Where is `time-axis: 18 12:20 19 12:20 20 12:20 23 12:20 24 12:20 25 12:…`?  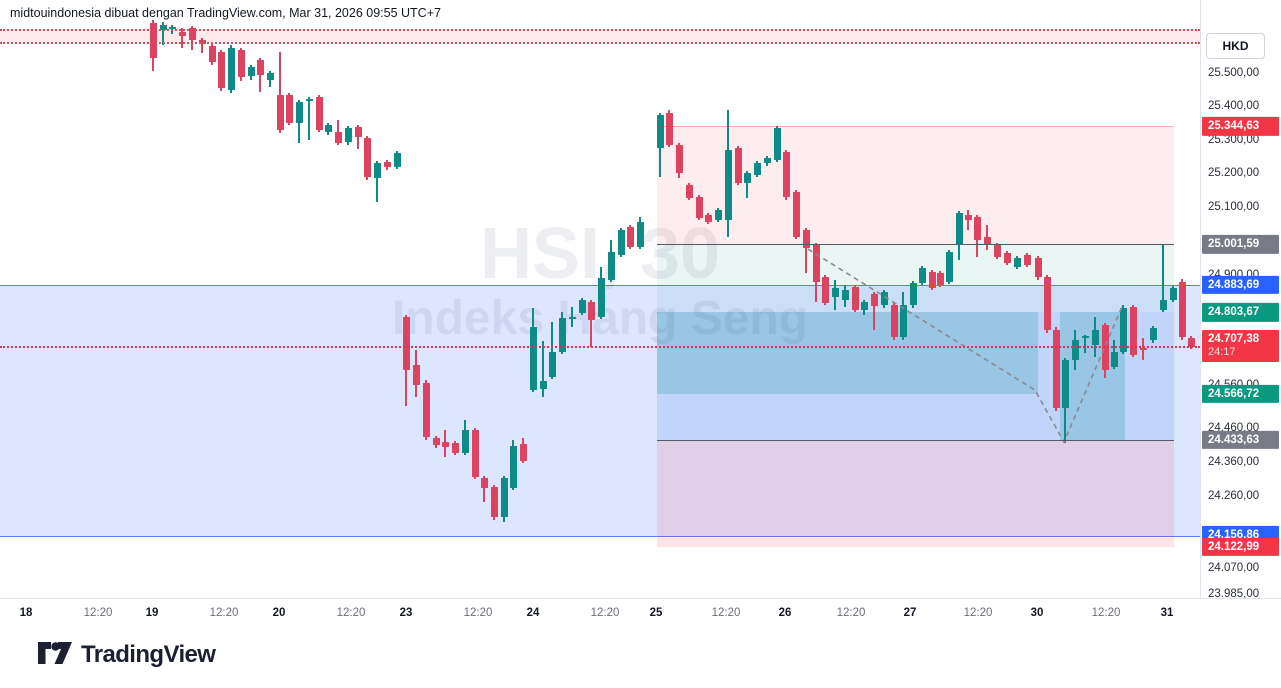
time-axis: 18 12:20 19 12:20 20 12:20 23 12:20 24 12:20 25 12:… is located at coordinates (640, 613).